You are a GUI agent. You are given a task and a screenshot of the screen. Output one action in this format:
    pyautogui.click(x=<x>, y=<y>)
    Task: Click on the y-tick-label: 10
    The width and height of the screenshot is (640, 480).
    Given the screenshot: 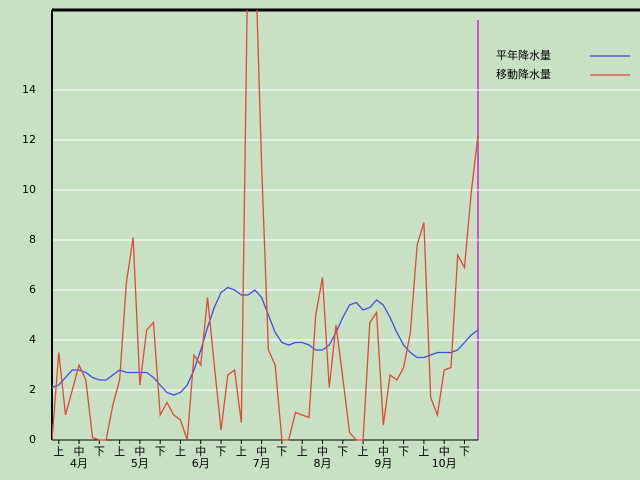 What is the action you would take?
    pyautogui.click(x=29, y=189)
    